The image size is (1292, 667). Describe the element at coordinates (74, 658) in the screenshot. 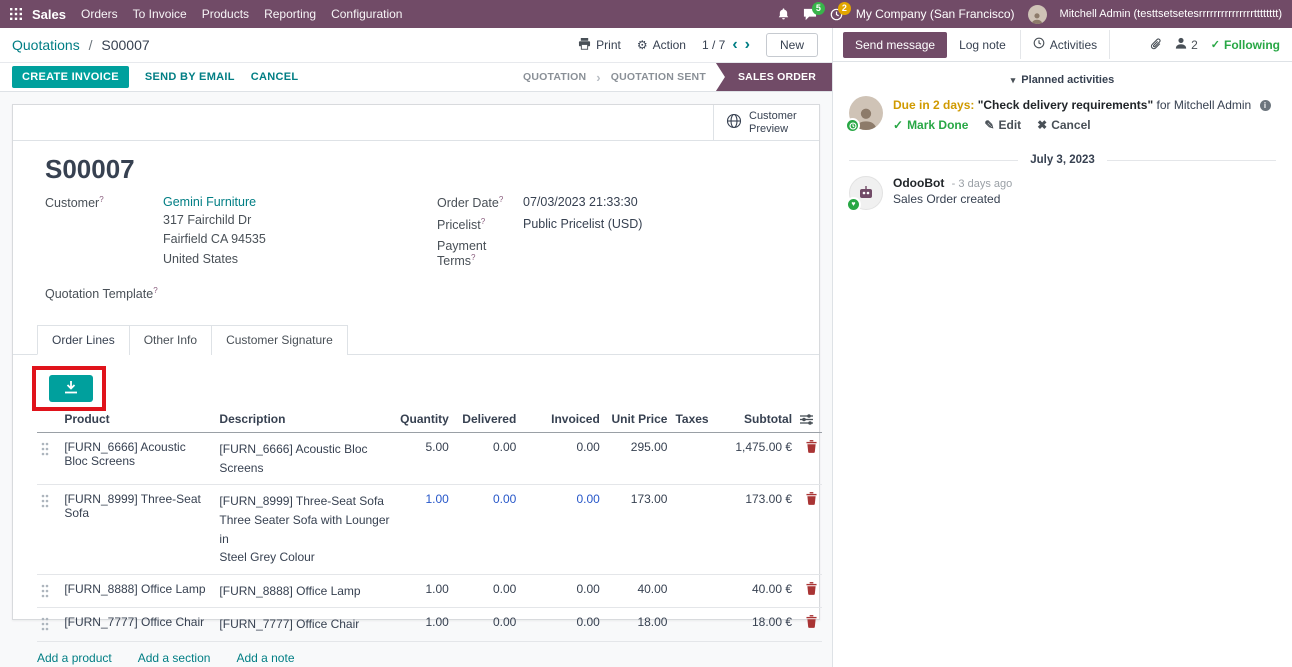

I see `add-product-link: Add a product` at that location.